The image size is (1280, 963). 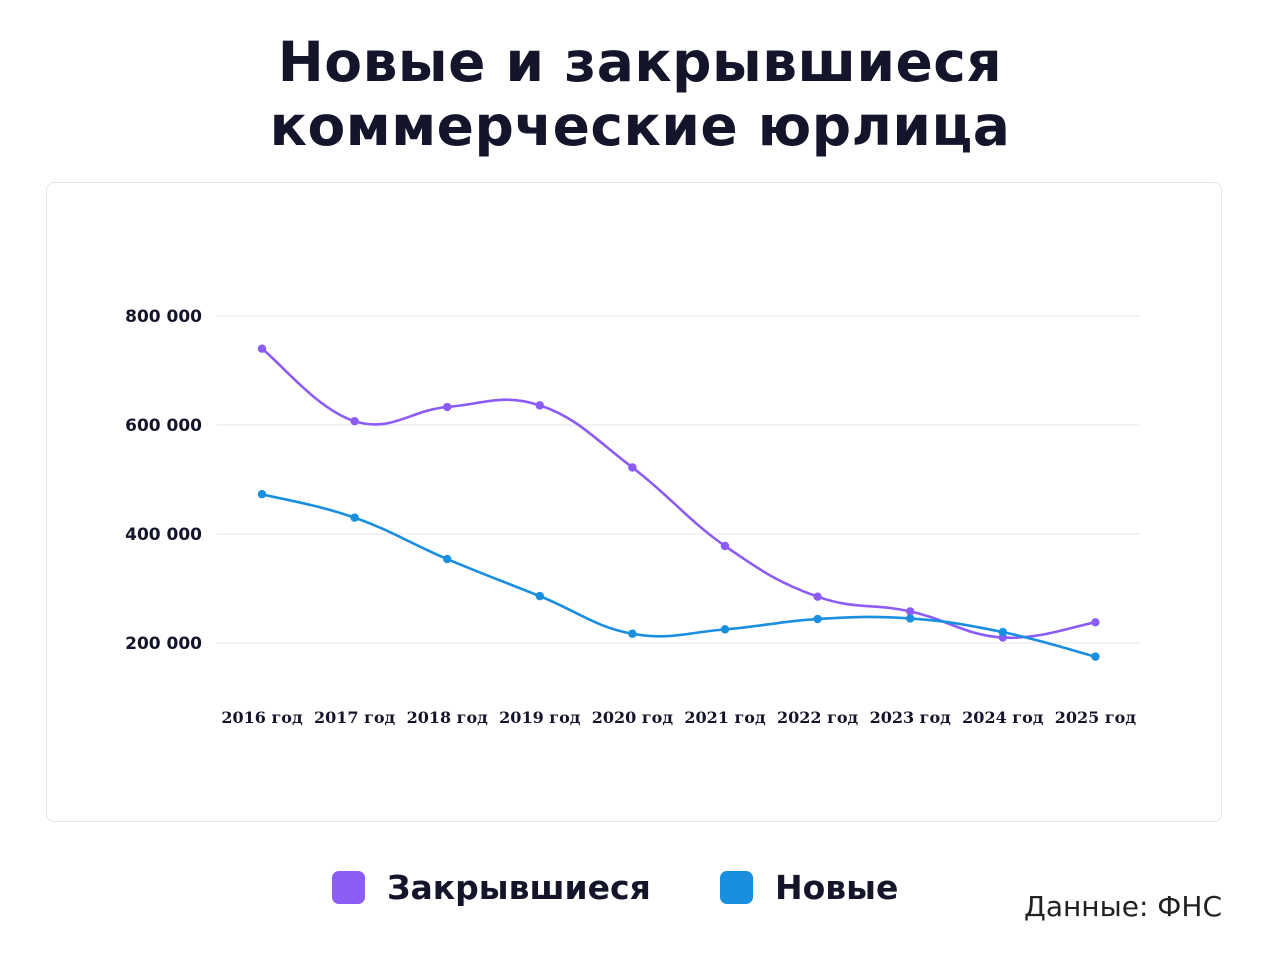 What do you see at coordinates (163, 426) in the screenshot?
I see `y-tick-label-600000: 600 000` at bounding box center [163, 426].